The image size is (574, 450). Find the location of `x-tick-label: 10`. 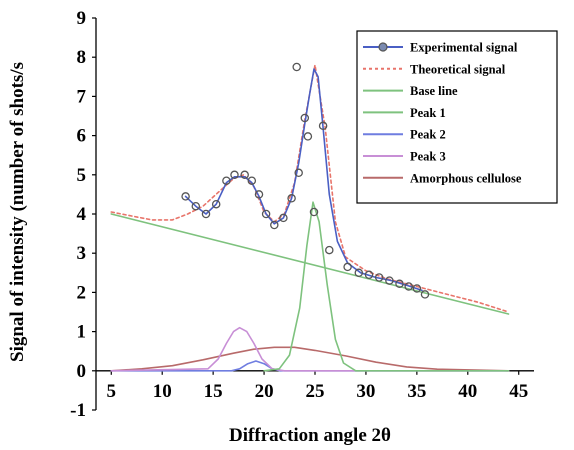

x-tick-label: 10 is located at coordinates (162, 391).